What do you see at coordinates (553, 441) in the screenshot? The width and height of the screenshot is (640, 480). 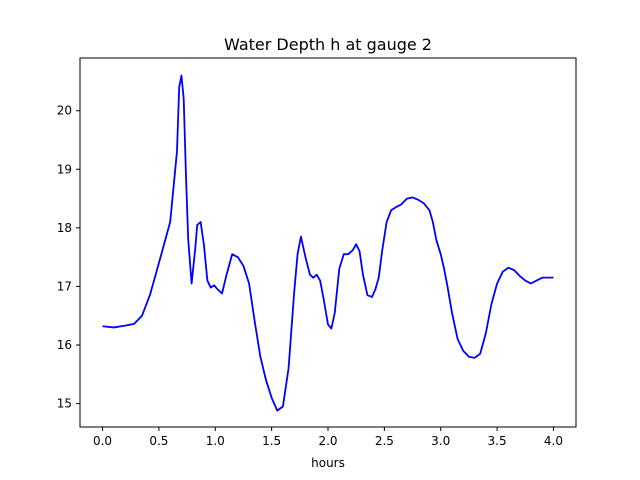 I see `x-tick-label: 4.0` at bounding box center [553, 441].